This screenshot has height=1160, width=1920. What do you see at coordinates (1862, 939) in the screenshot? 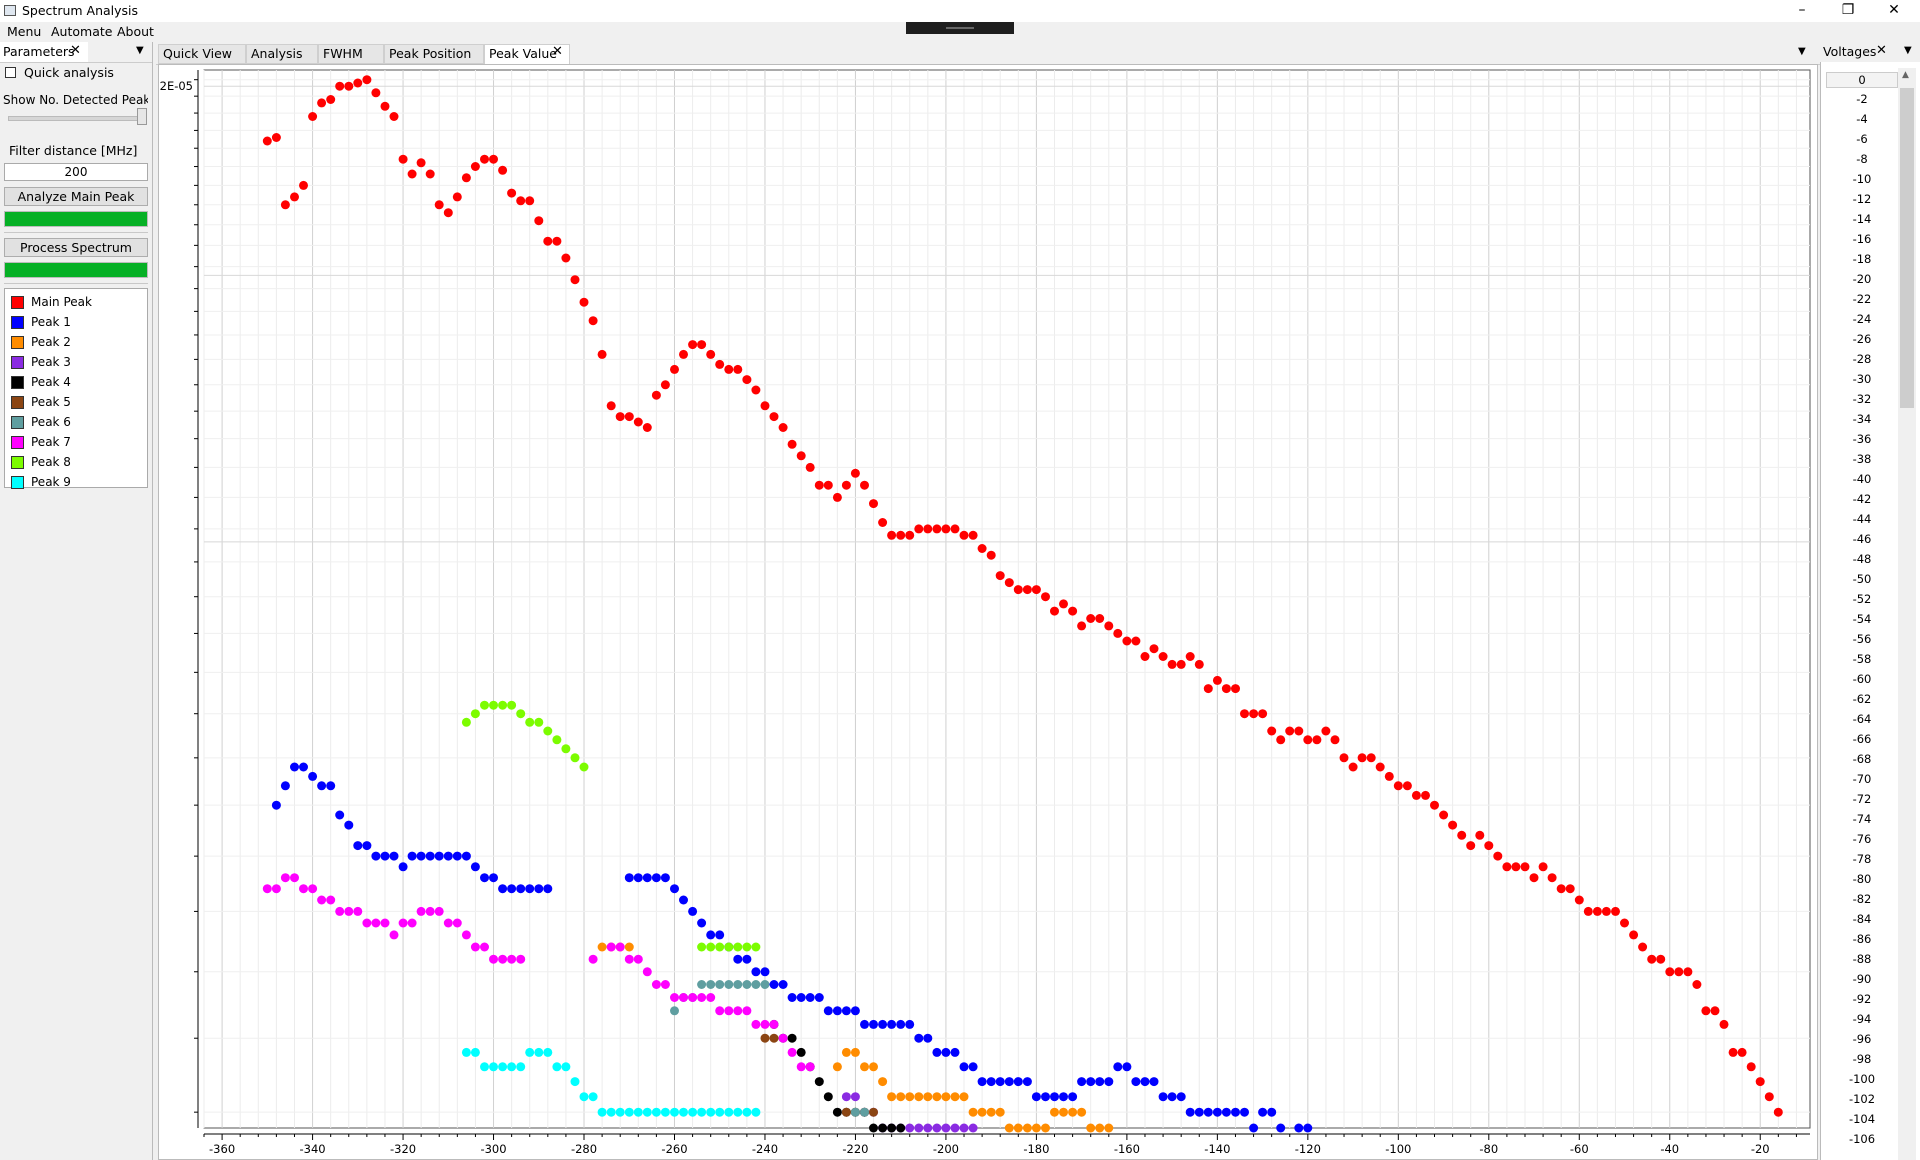
I see `voltage-item: -86` at bounding box center [1862, 939].